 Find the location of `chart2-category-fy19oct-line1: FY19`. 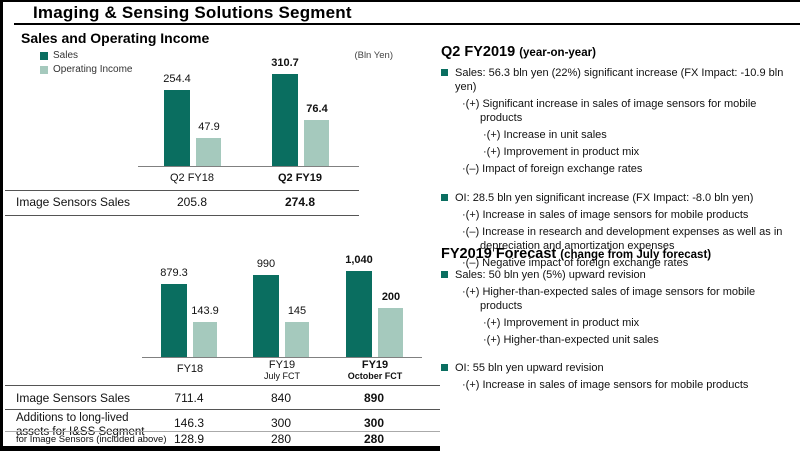

chart2-category-fy19oct-line1: FY19 is located at coordinates (375, 365).